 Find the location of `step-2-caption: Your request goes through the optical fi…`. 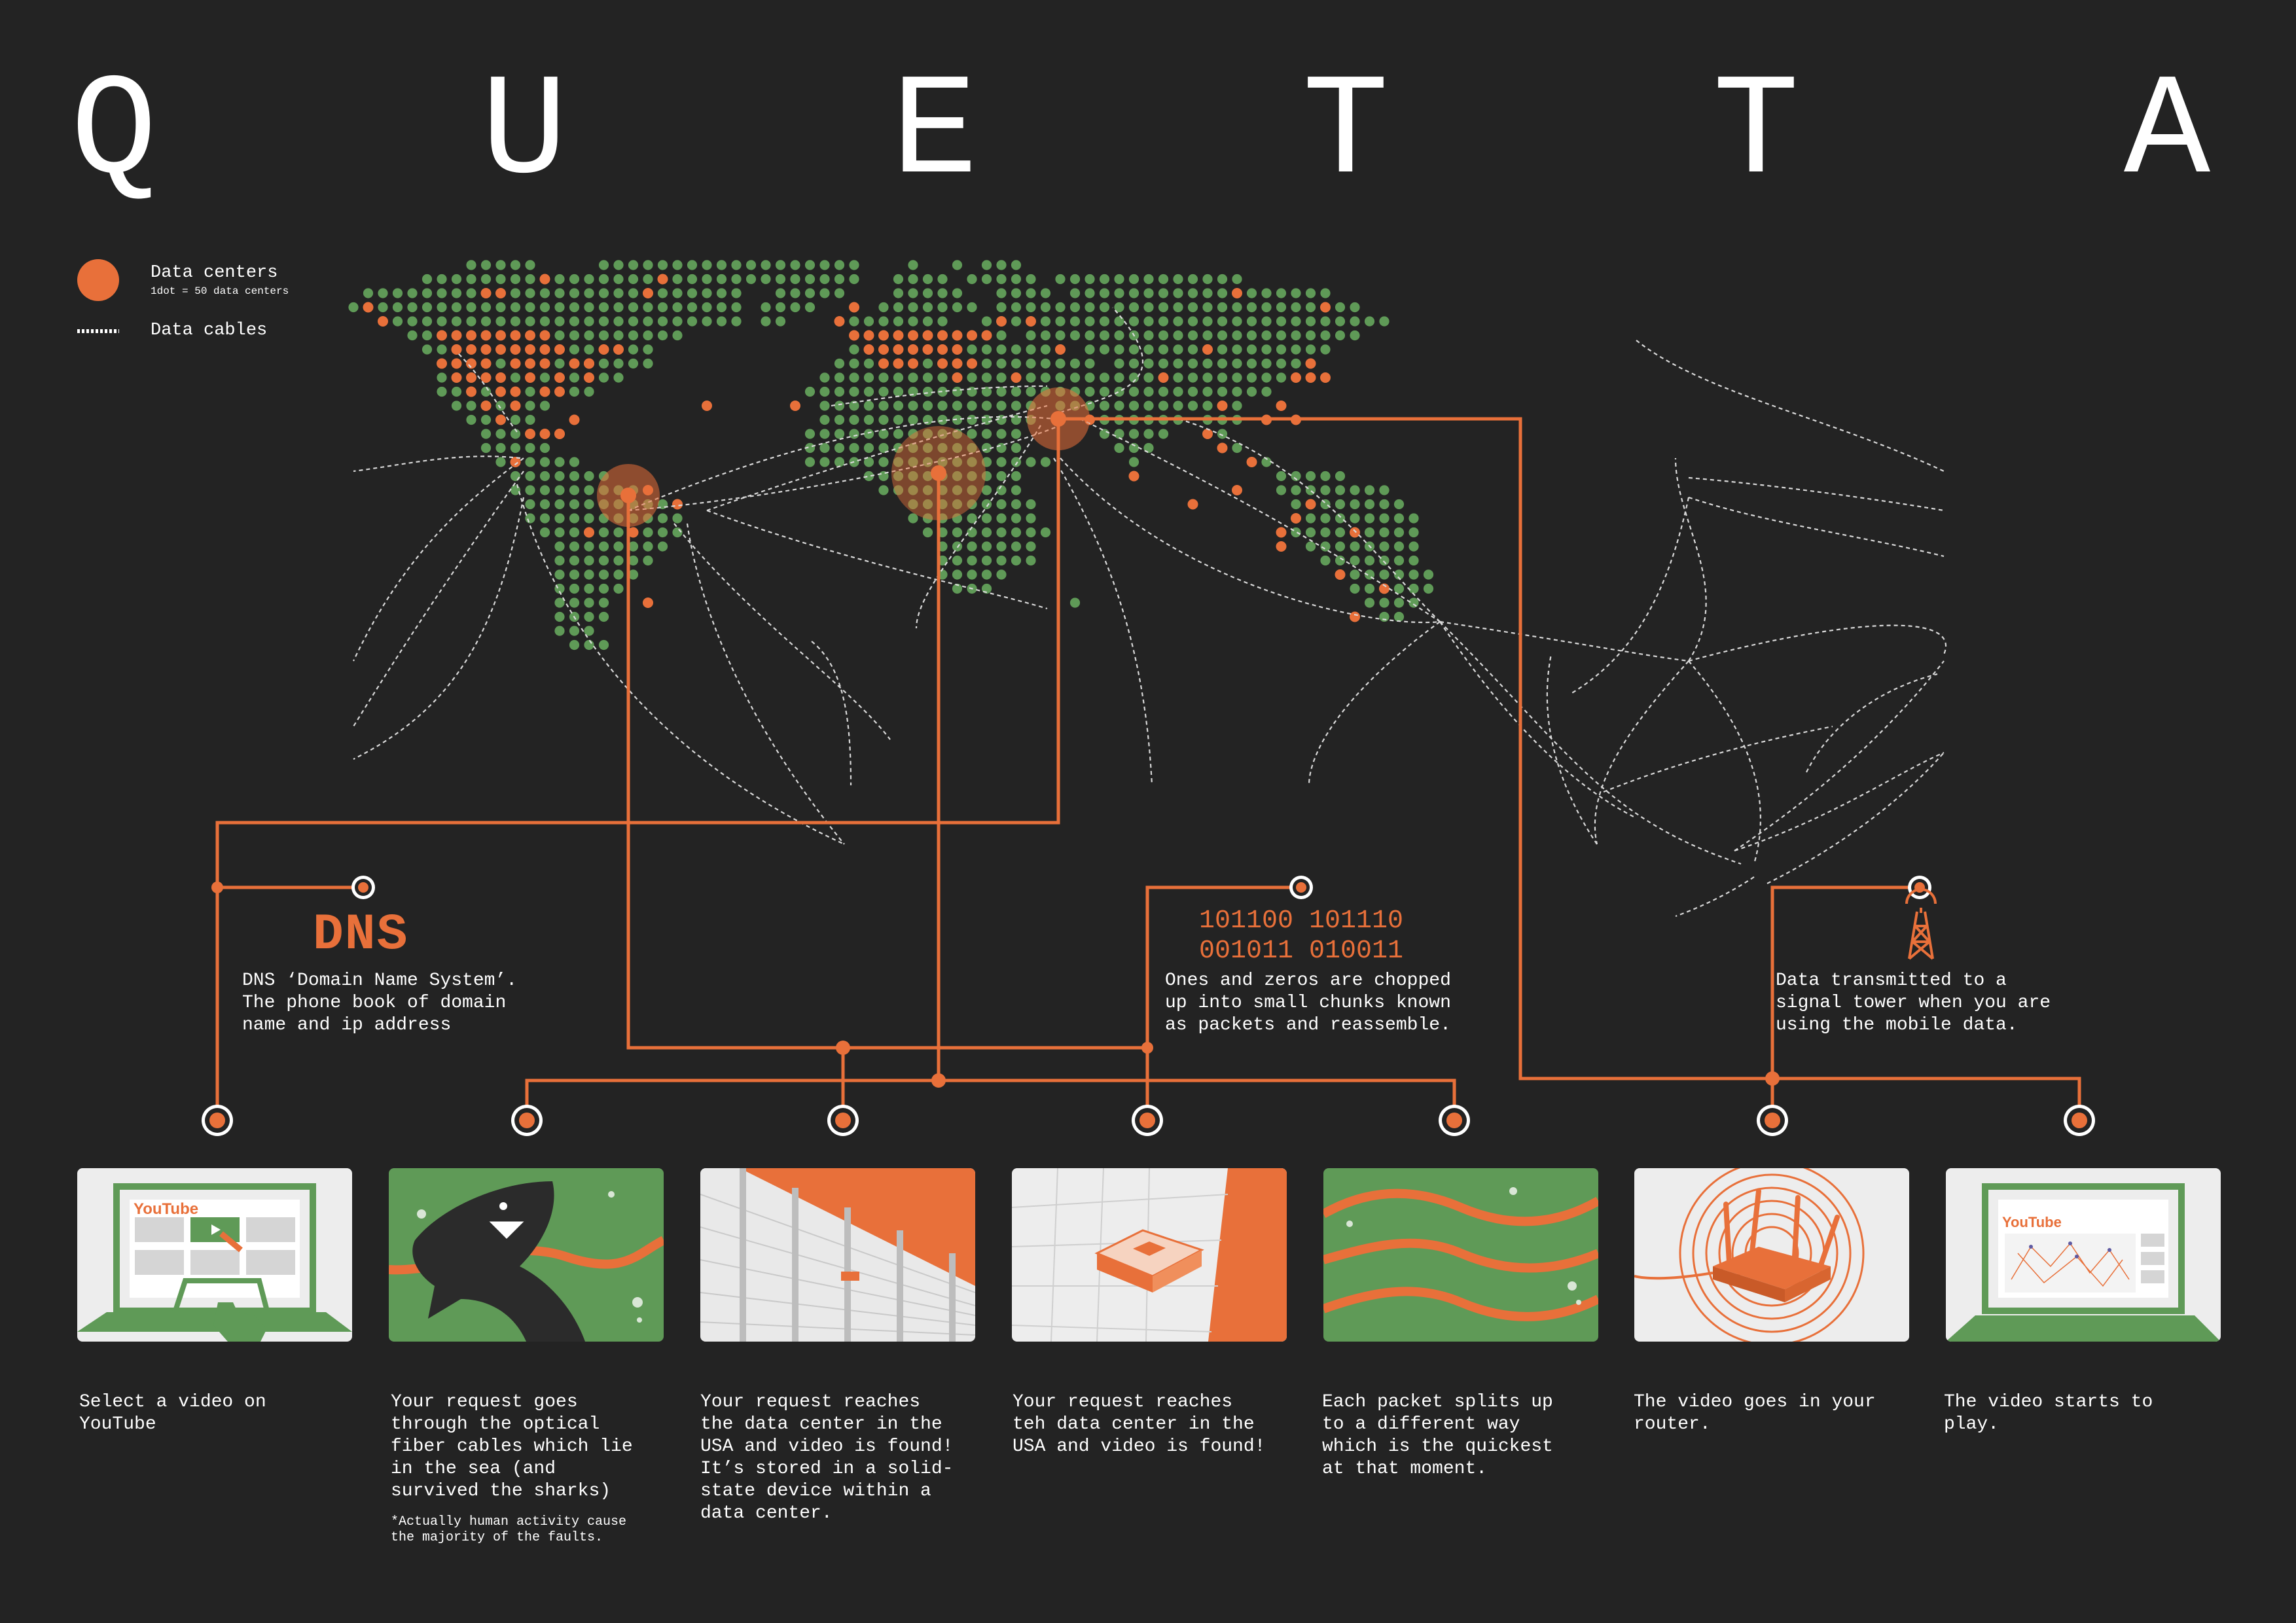

step-2-caption: Your request goes through the optical fi… is located at coordinates (512, 1446).